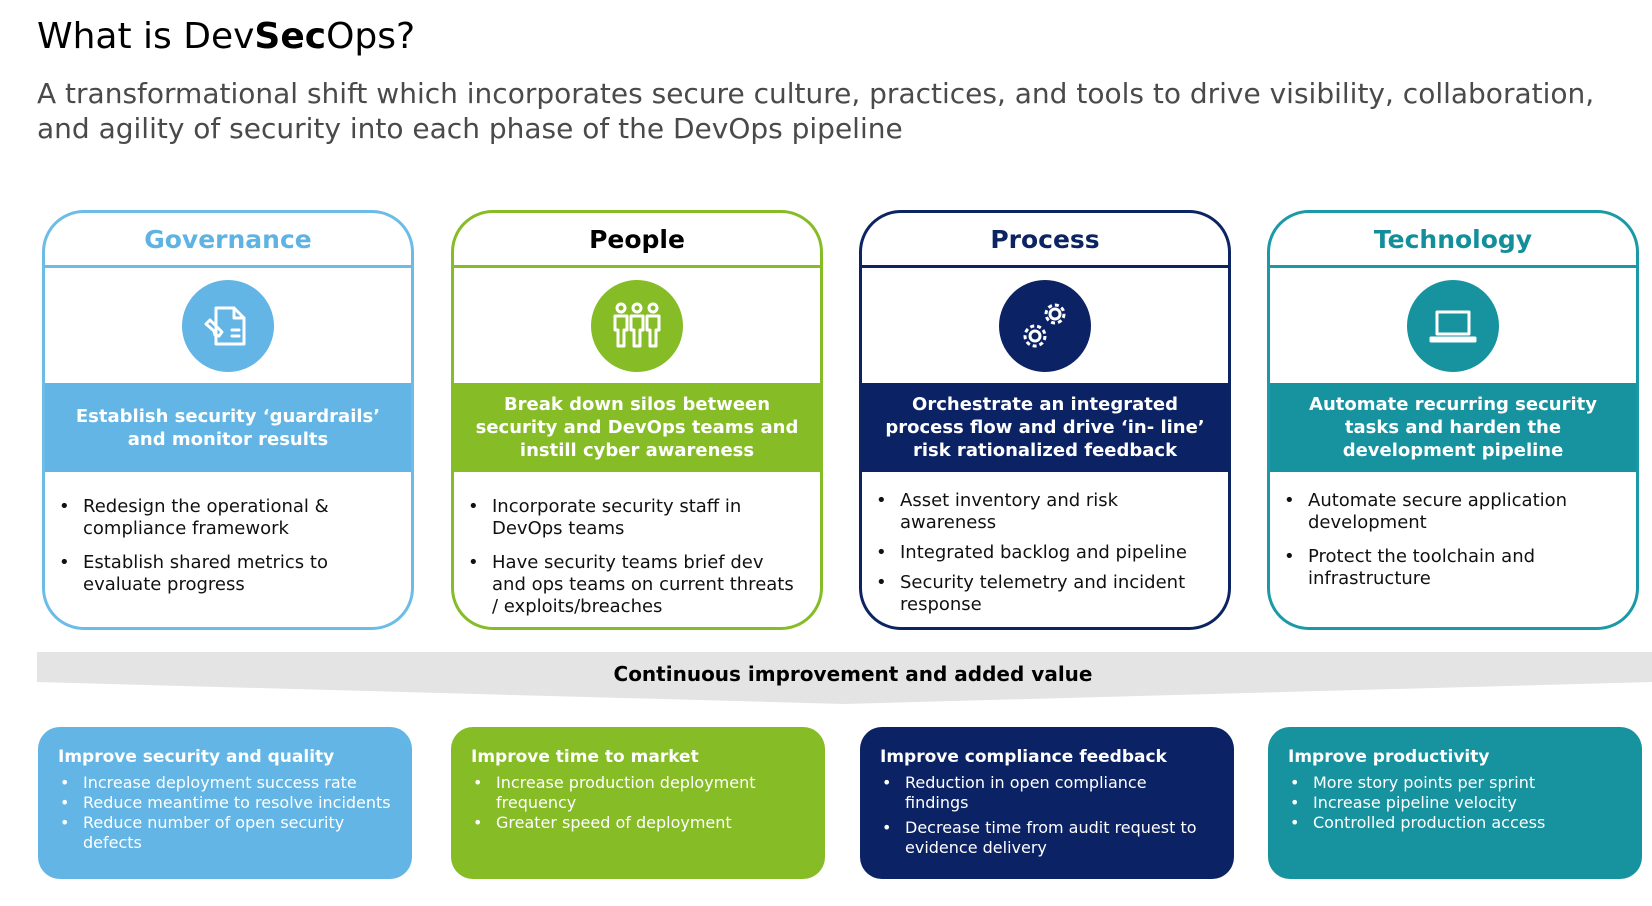 The height and width of the screenshot is (906, 1652). Describe the element at coordinates (1042, 553) in the screenshot. I see `list-item: Integrated backlog and pipeline` at that location.